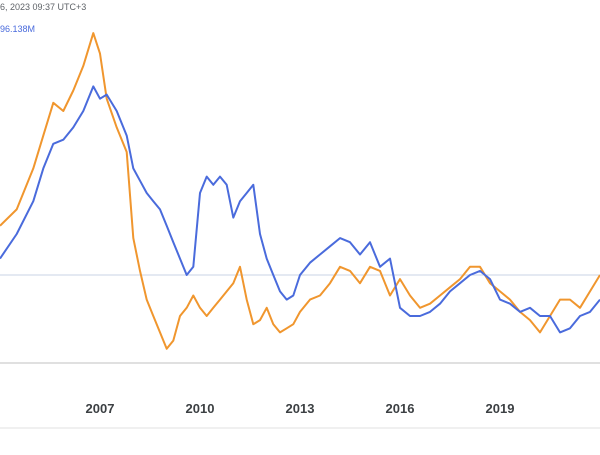  Describe the element at coordinates (43, 7) in the screenshot. I see `timestamp-readout: 6, 2023 09:37 UTC+3` at that location.